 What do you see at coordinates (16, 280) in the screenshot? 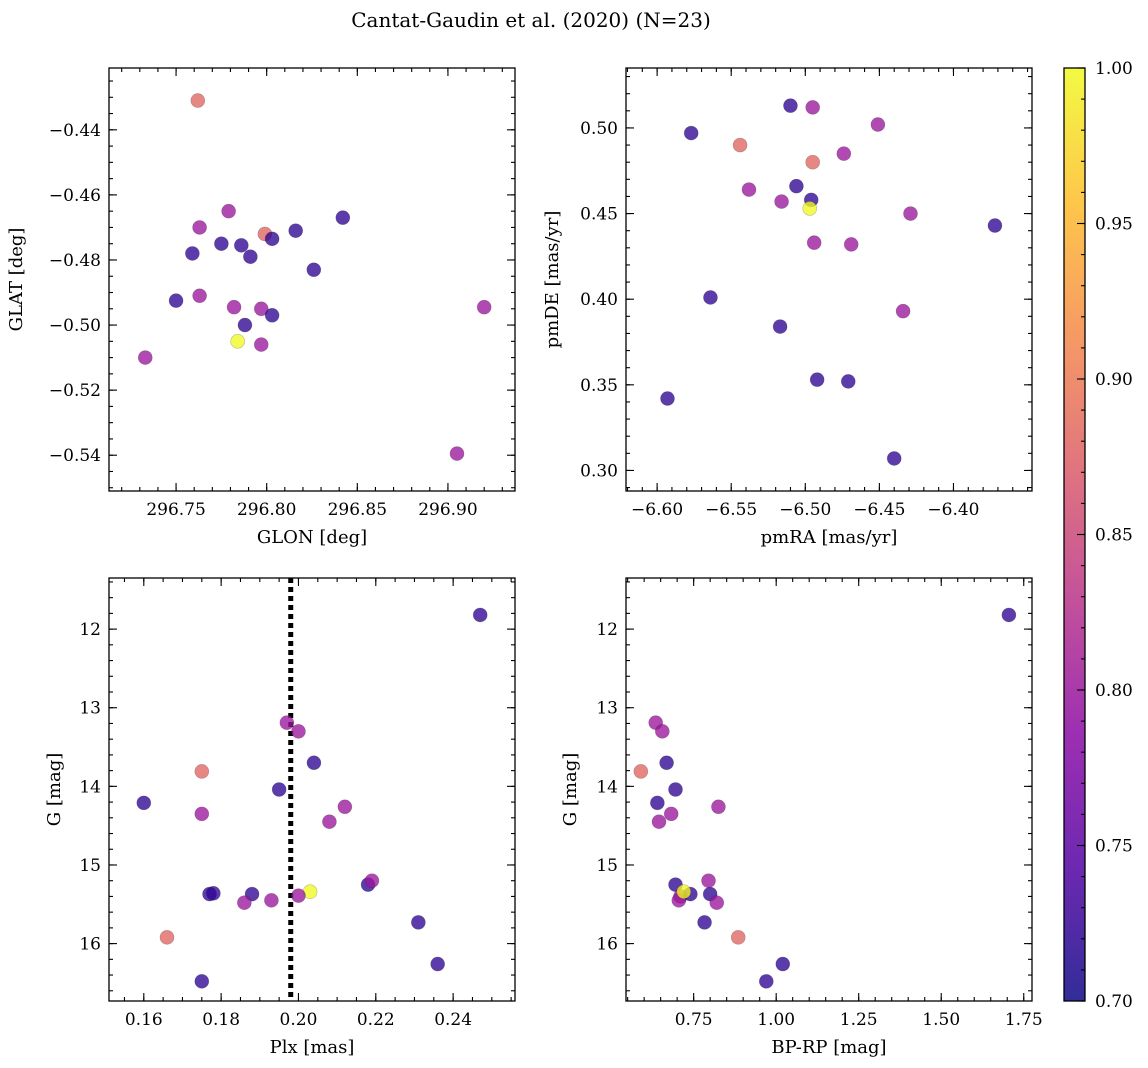
I see `y-axis-label: GLAT [deg]` at bounding box center [16, 280].